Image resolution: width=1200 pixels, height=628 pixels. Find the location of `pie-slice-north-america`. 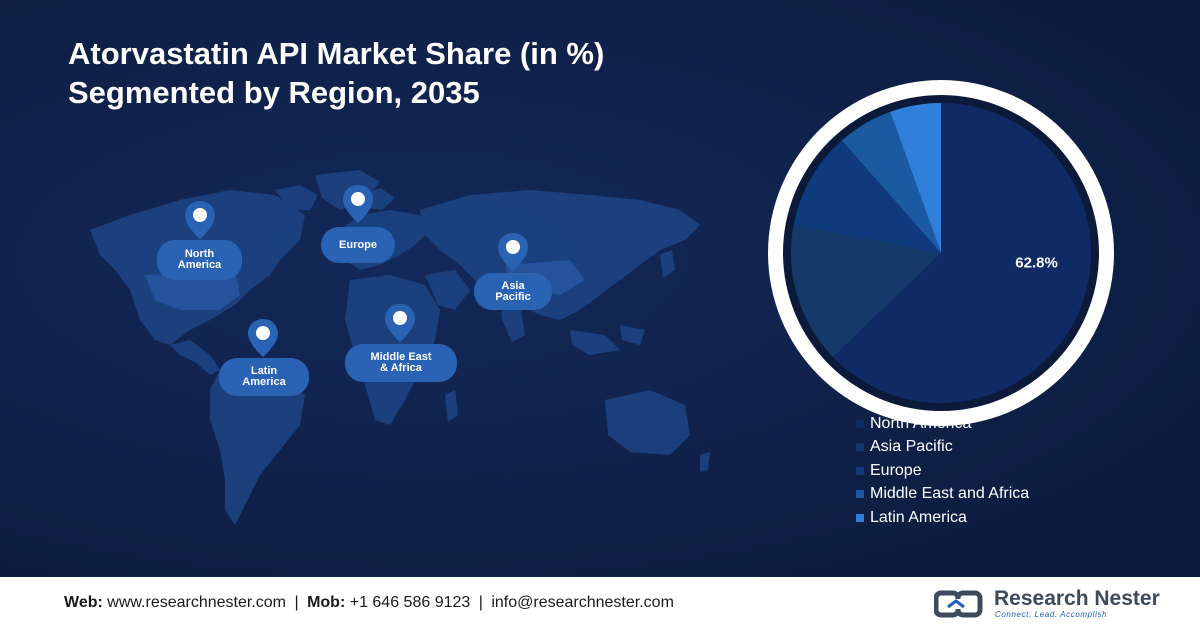

pie-slice-north-america is located at coordinates (961, 253).